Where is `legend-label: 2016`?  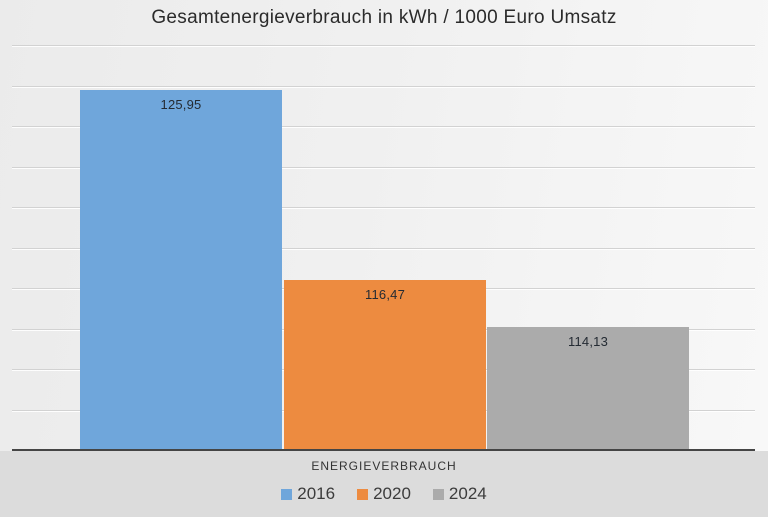
legend-label: 2016 is located at coordinates (316, 493).